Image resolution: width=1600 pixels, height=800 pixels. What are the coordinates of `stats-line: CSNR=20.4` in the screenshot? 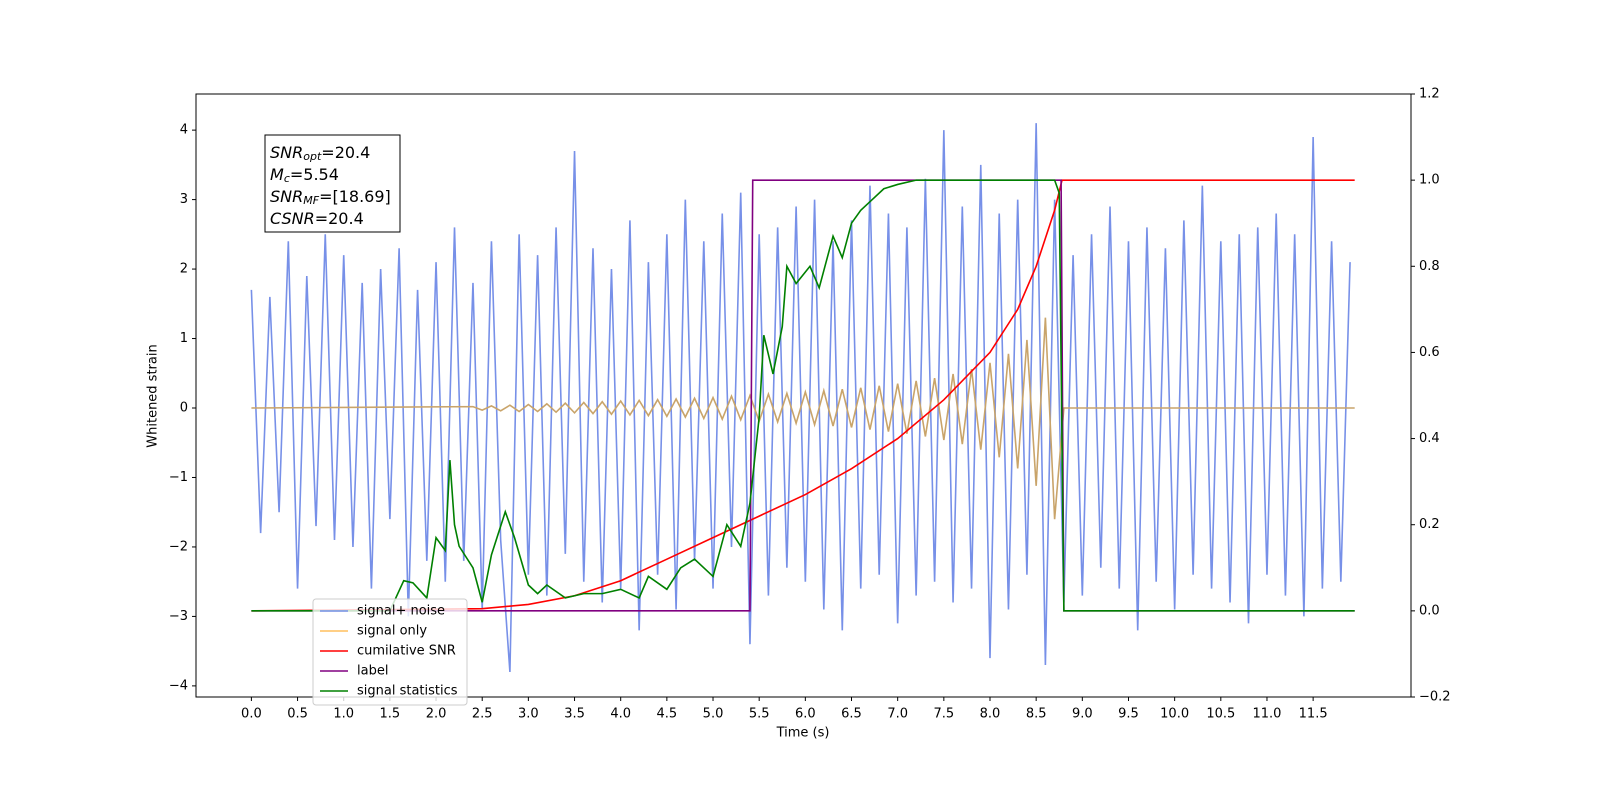 It's located at (317, 218).